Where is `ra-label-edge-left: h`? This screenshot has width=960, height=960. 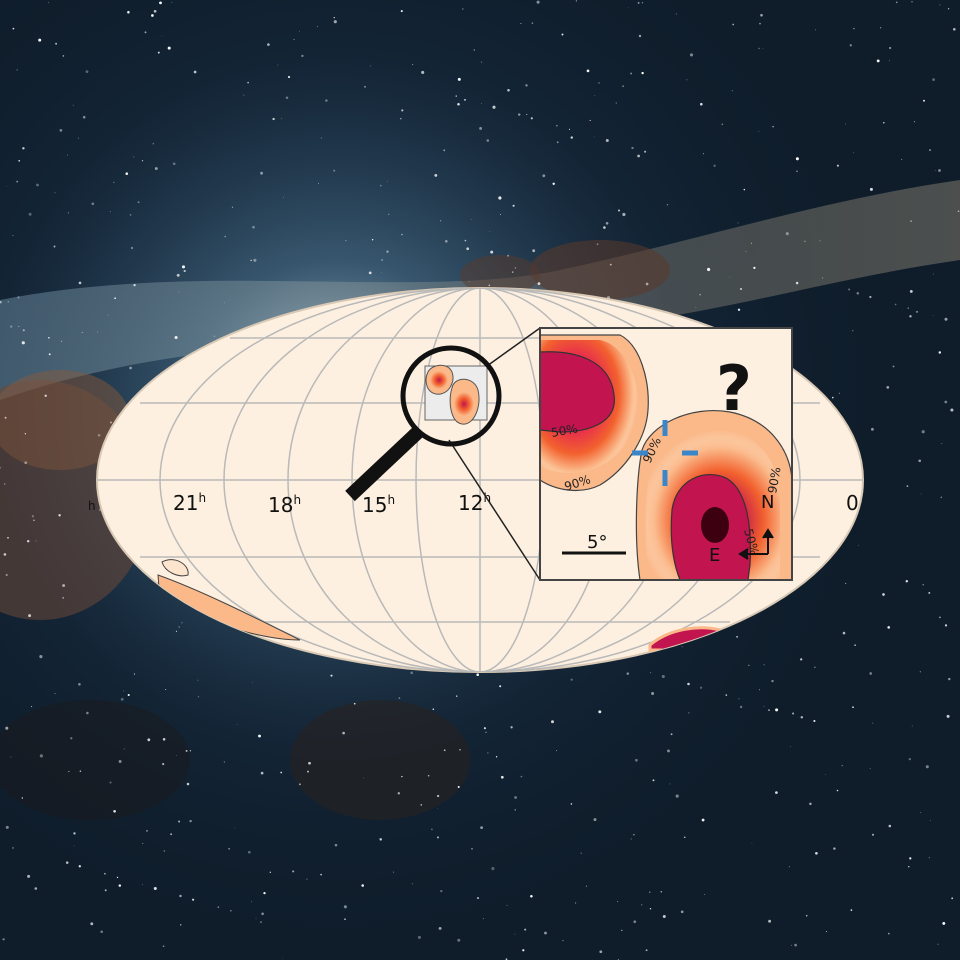
ra-label-edge-left: h is located at coordinates (92, 506).